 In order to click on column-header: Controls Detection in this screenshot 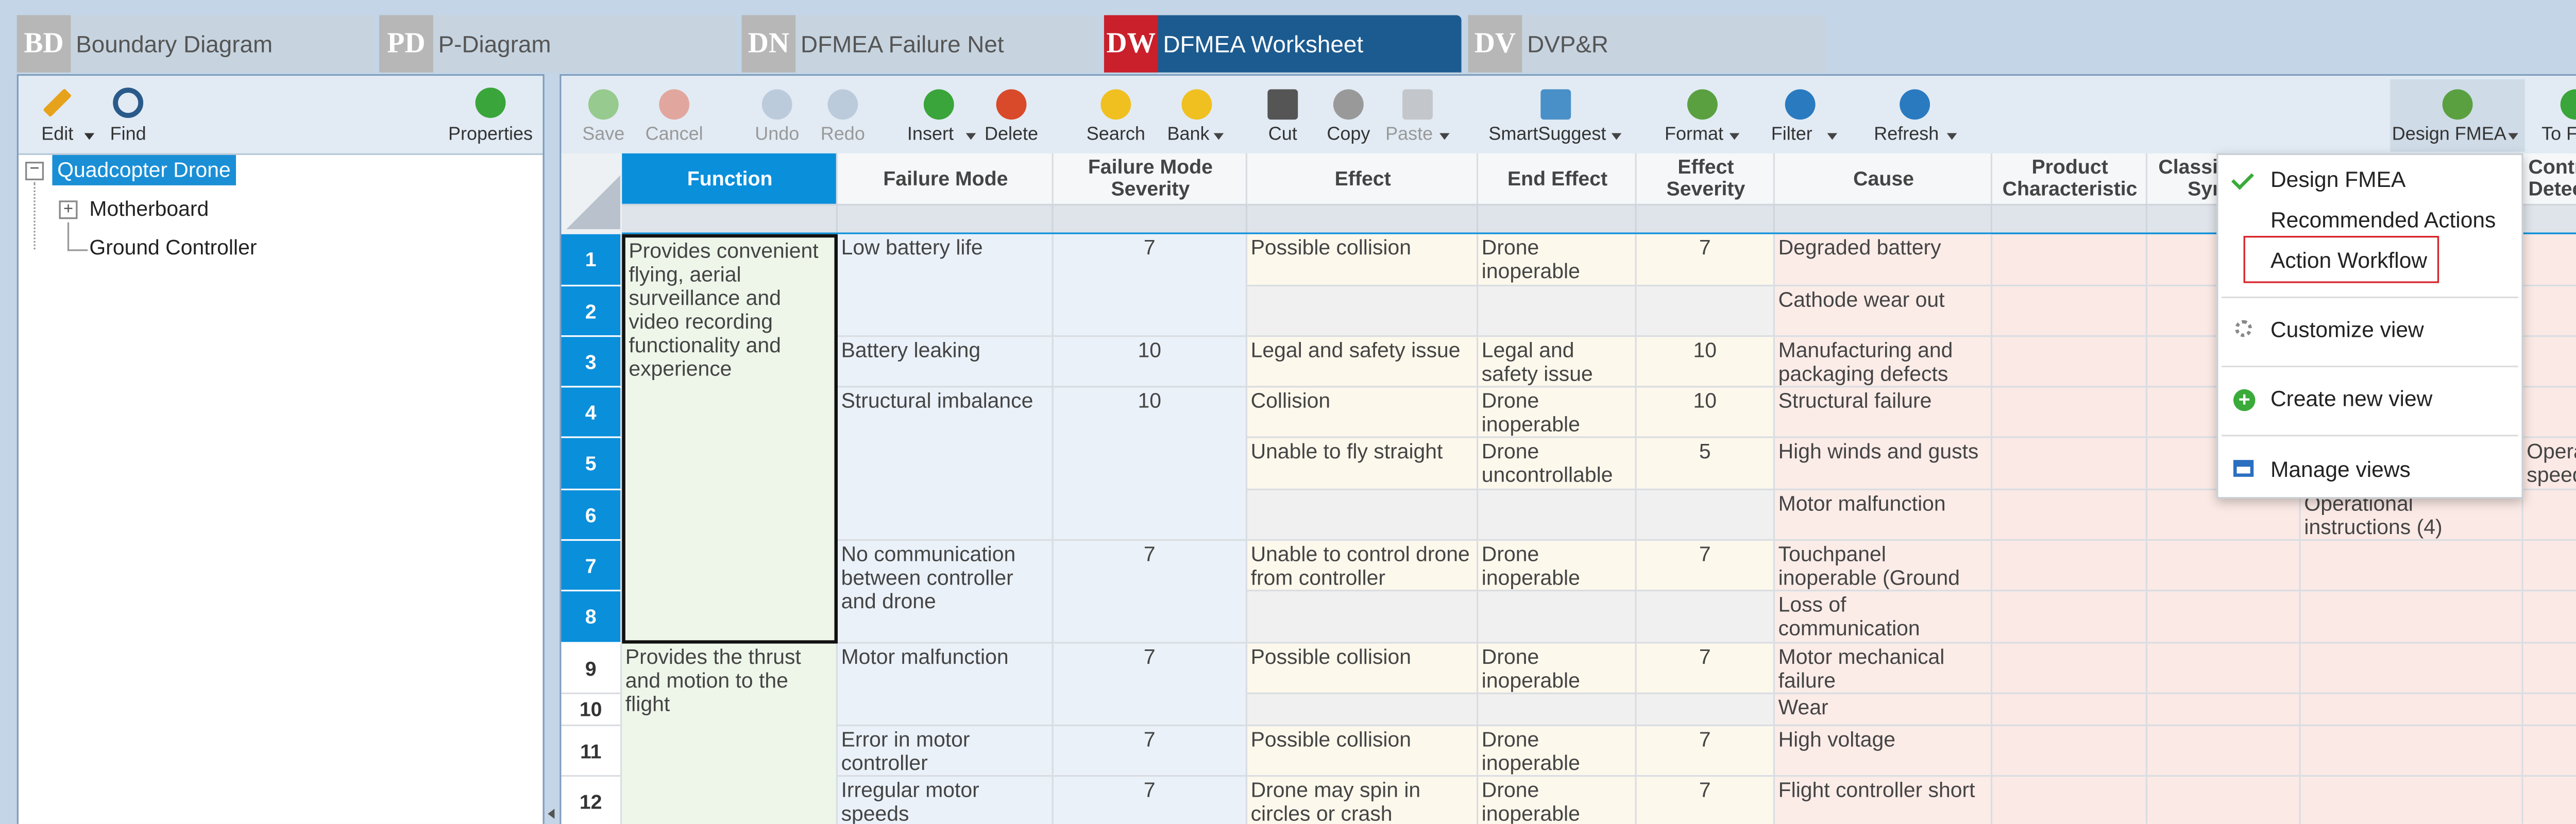, I will do `click(2552, 177)`.